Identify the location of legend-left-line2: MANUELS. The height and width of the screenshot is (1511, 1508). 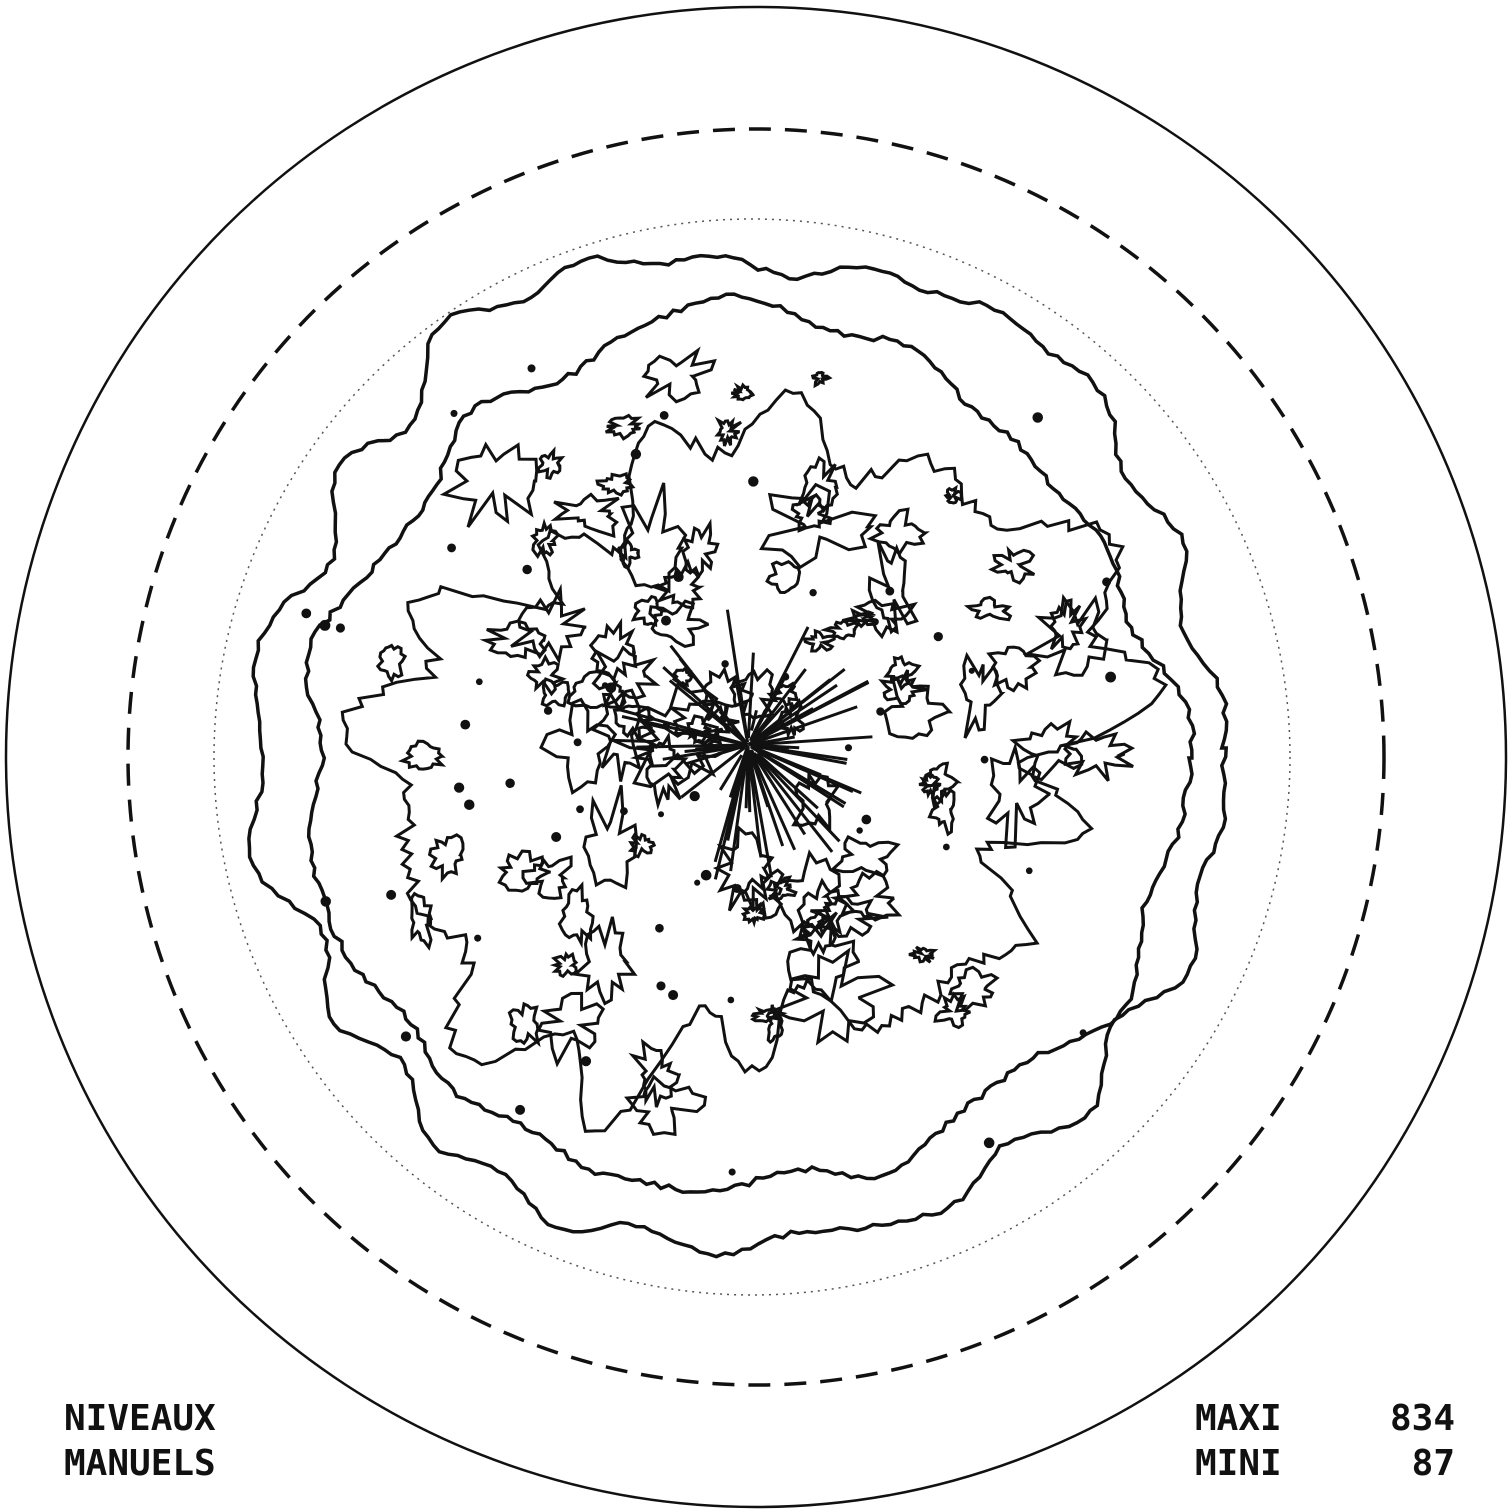
(140, 1463).